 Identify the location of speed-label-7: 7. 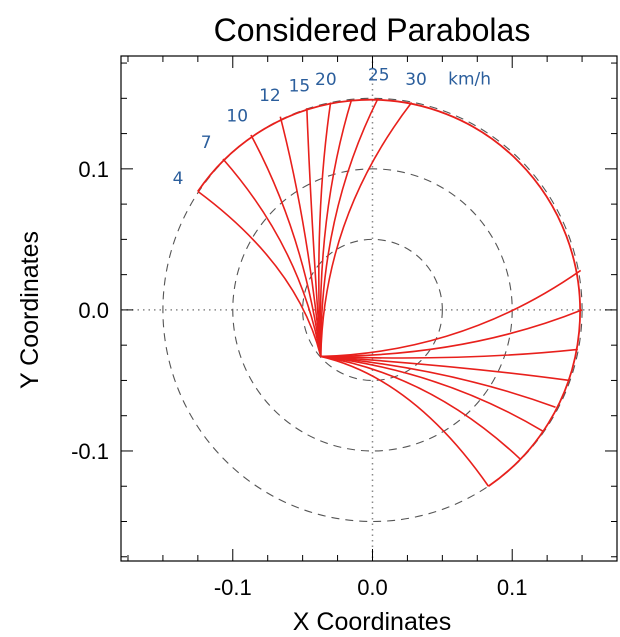
(206, 143).